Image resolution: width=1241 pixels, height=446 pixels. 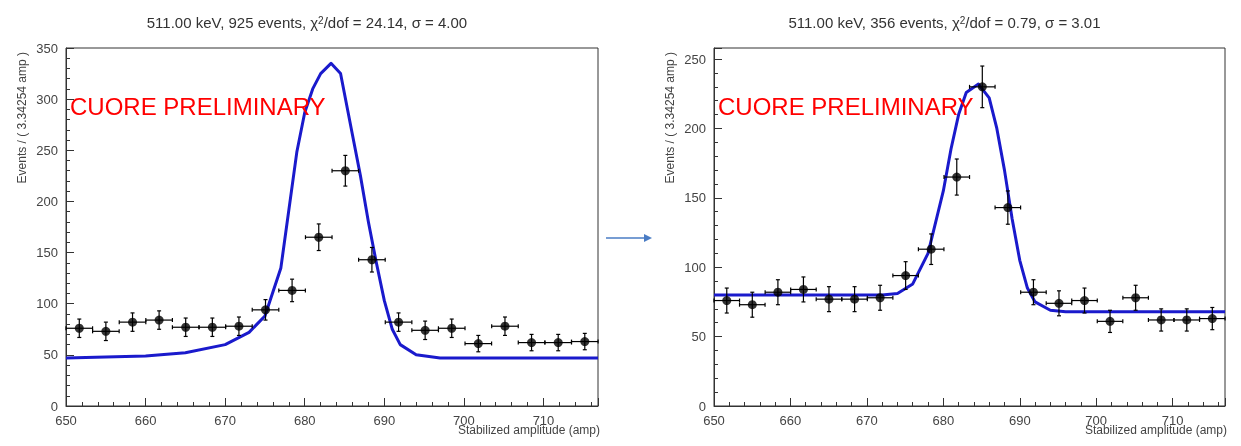 I want to click on y-tick-label: 350, so click(x=47, y=48).